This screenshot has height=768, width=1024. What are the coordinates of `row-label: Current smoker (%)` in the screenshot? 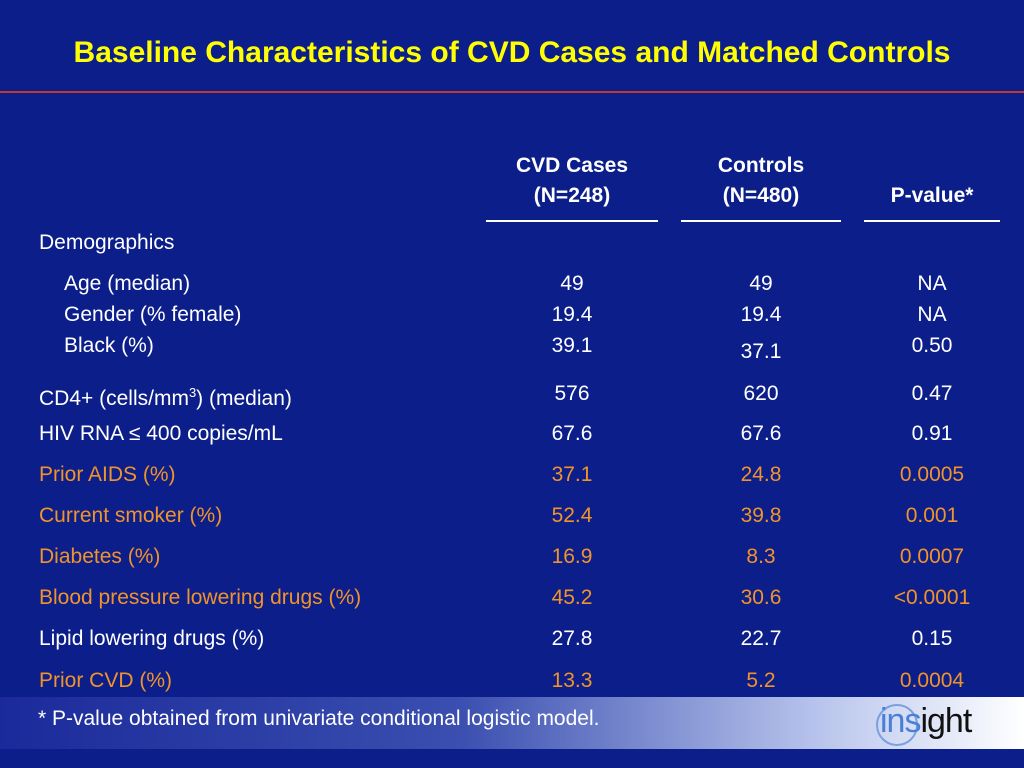 It's located at (131, 515).